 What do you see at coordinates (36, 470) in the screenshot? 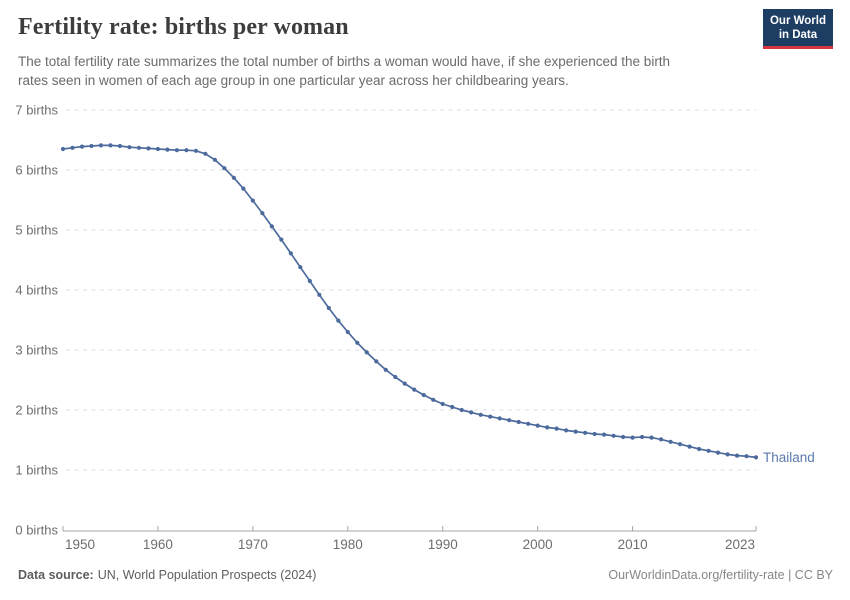
I see `y-tick-label: 1 births` at bounding box center [36, 470].